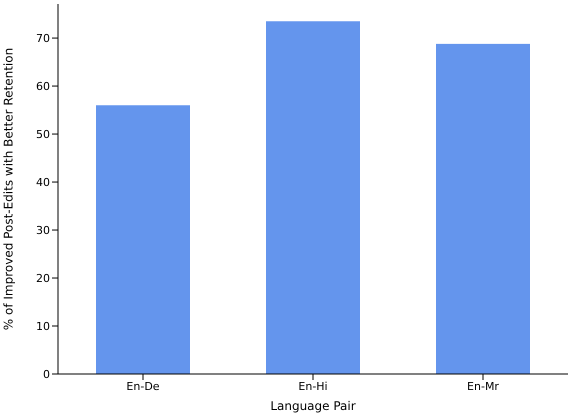 The width and height of the screenshot is (573, 414). What do you see at coordinates (43, 278) in the screenshot?
I see `y-tick-label: 20` at bounding box center [43, 278].